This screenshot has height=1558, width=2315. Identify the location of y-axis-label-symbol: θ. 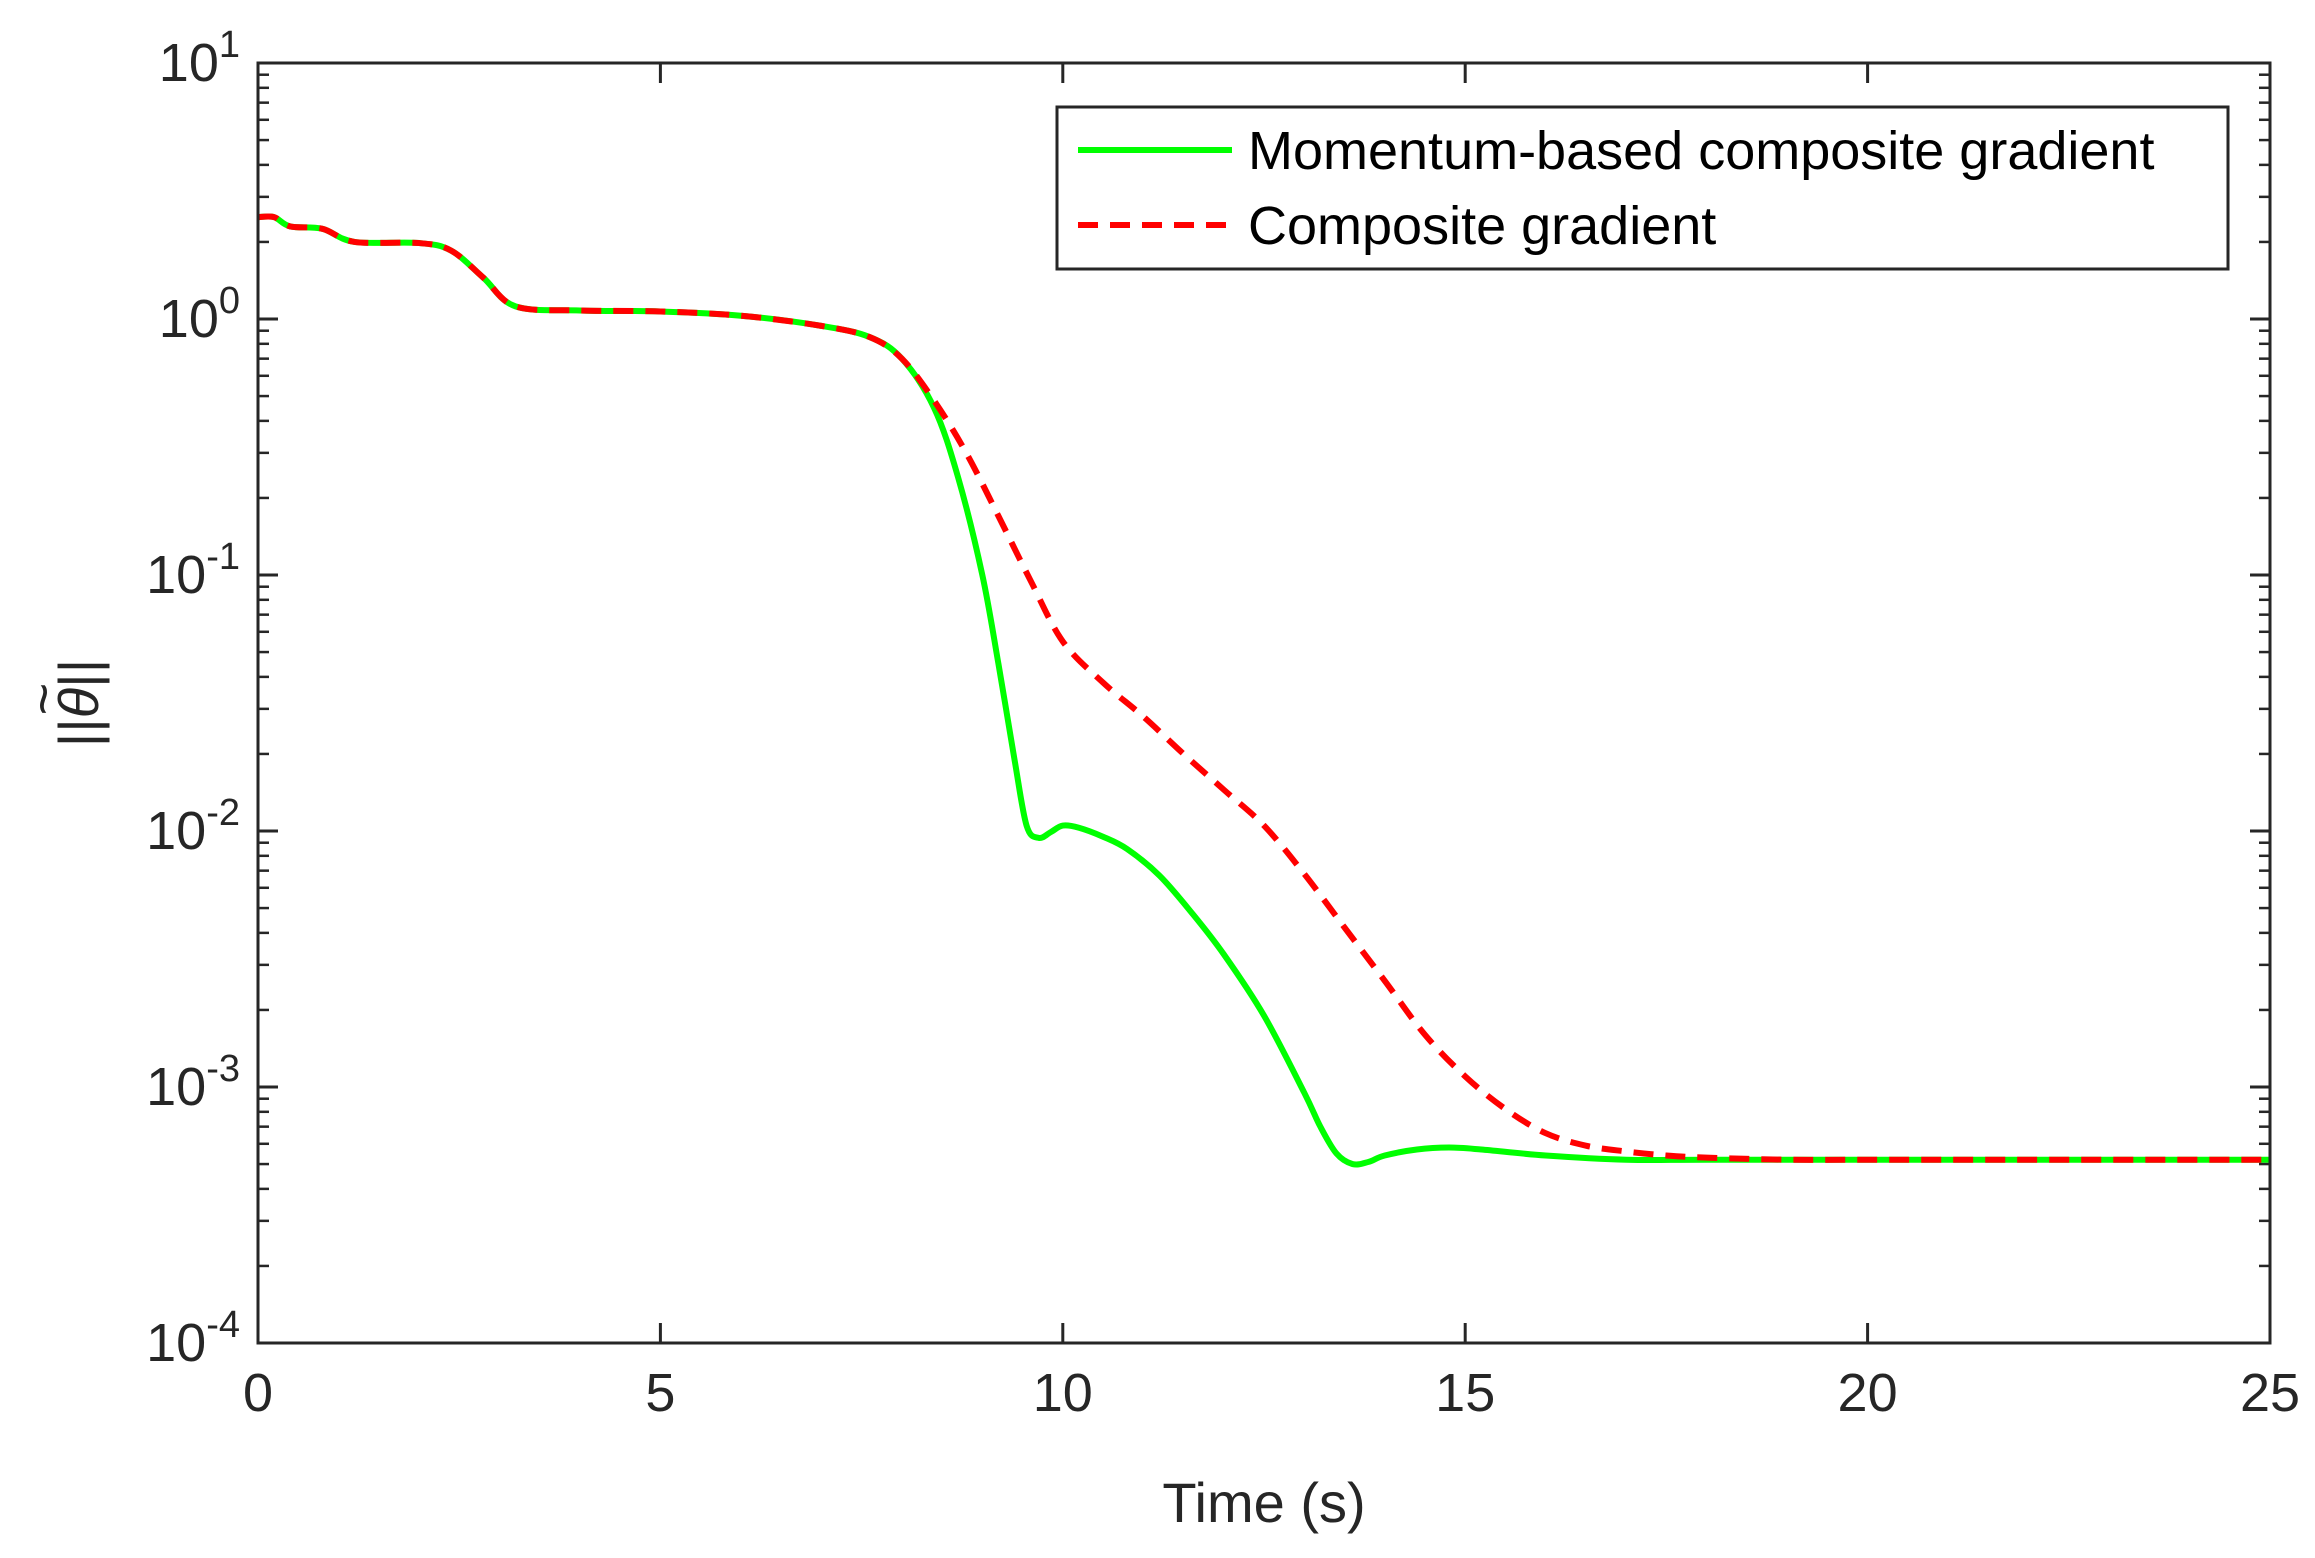
(78, 703).